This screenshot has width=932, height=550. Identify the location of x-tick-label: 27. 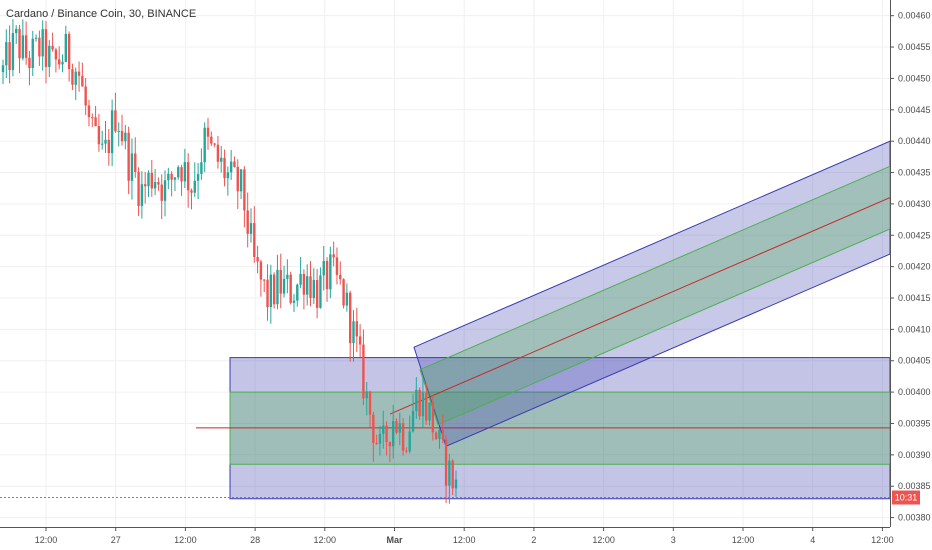
(116, 540).